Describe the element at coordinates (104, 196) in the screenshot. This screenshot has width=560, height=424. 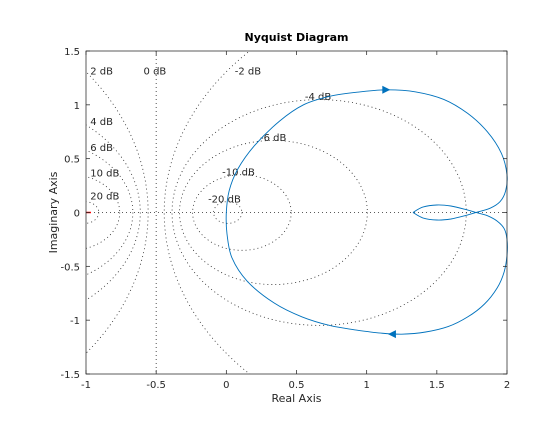
I see `mcircle-label: 20 dB` at that location.